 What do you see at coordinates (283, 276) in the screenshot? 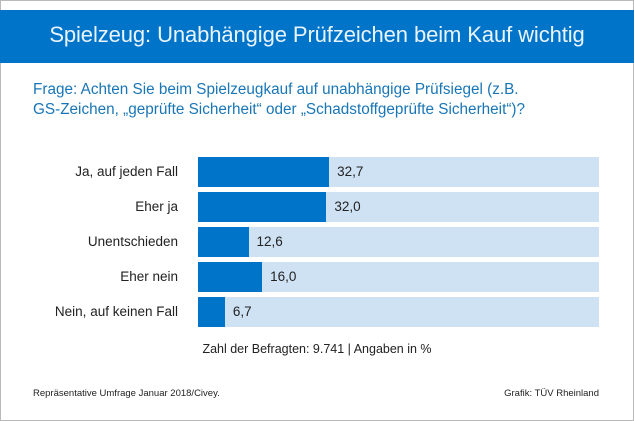
I see `value-label: 16,0` at bounding box center [283, 276].